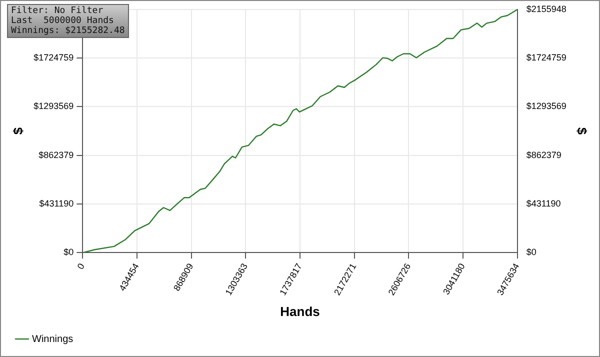  Describe the element at coordinates (56, 155) in the screenshot. I see `y-tick-label: $862379` at that location.